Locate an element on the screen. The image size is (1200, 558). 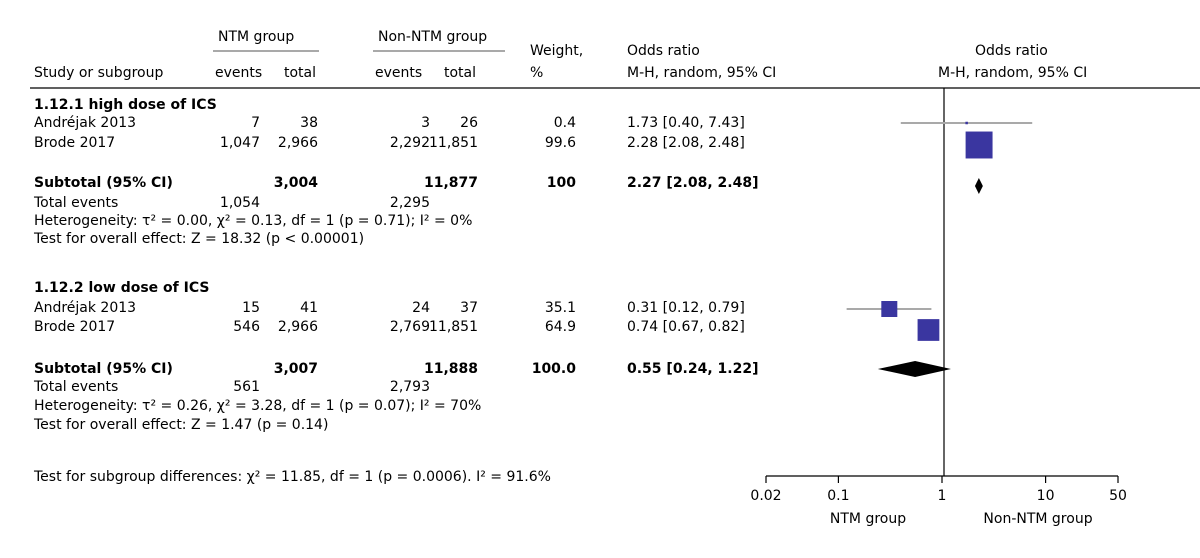
header-group1: NTM group is located at coordinates (256, 37).